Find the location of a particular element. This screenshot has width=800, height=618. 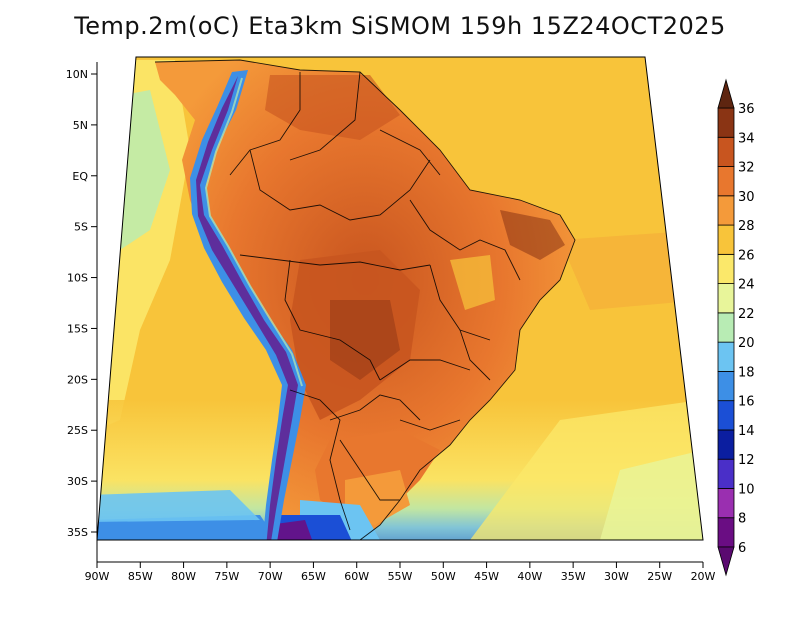

lon-tick-label: 90W is located at coordinates (97, 576).